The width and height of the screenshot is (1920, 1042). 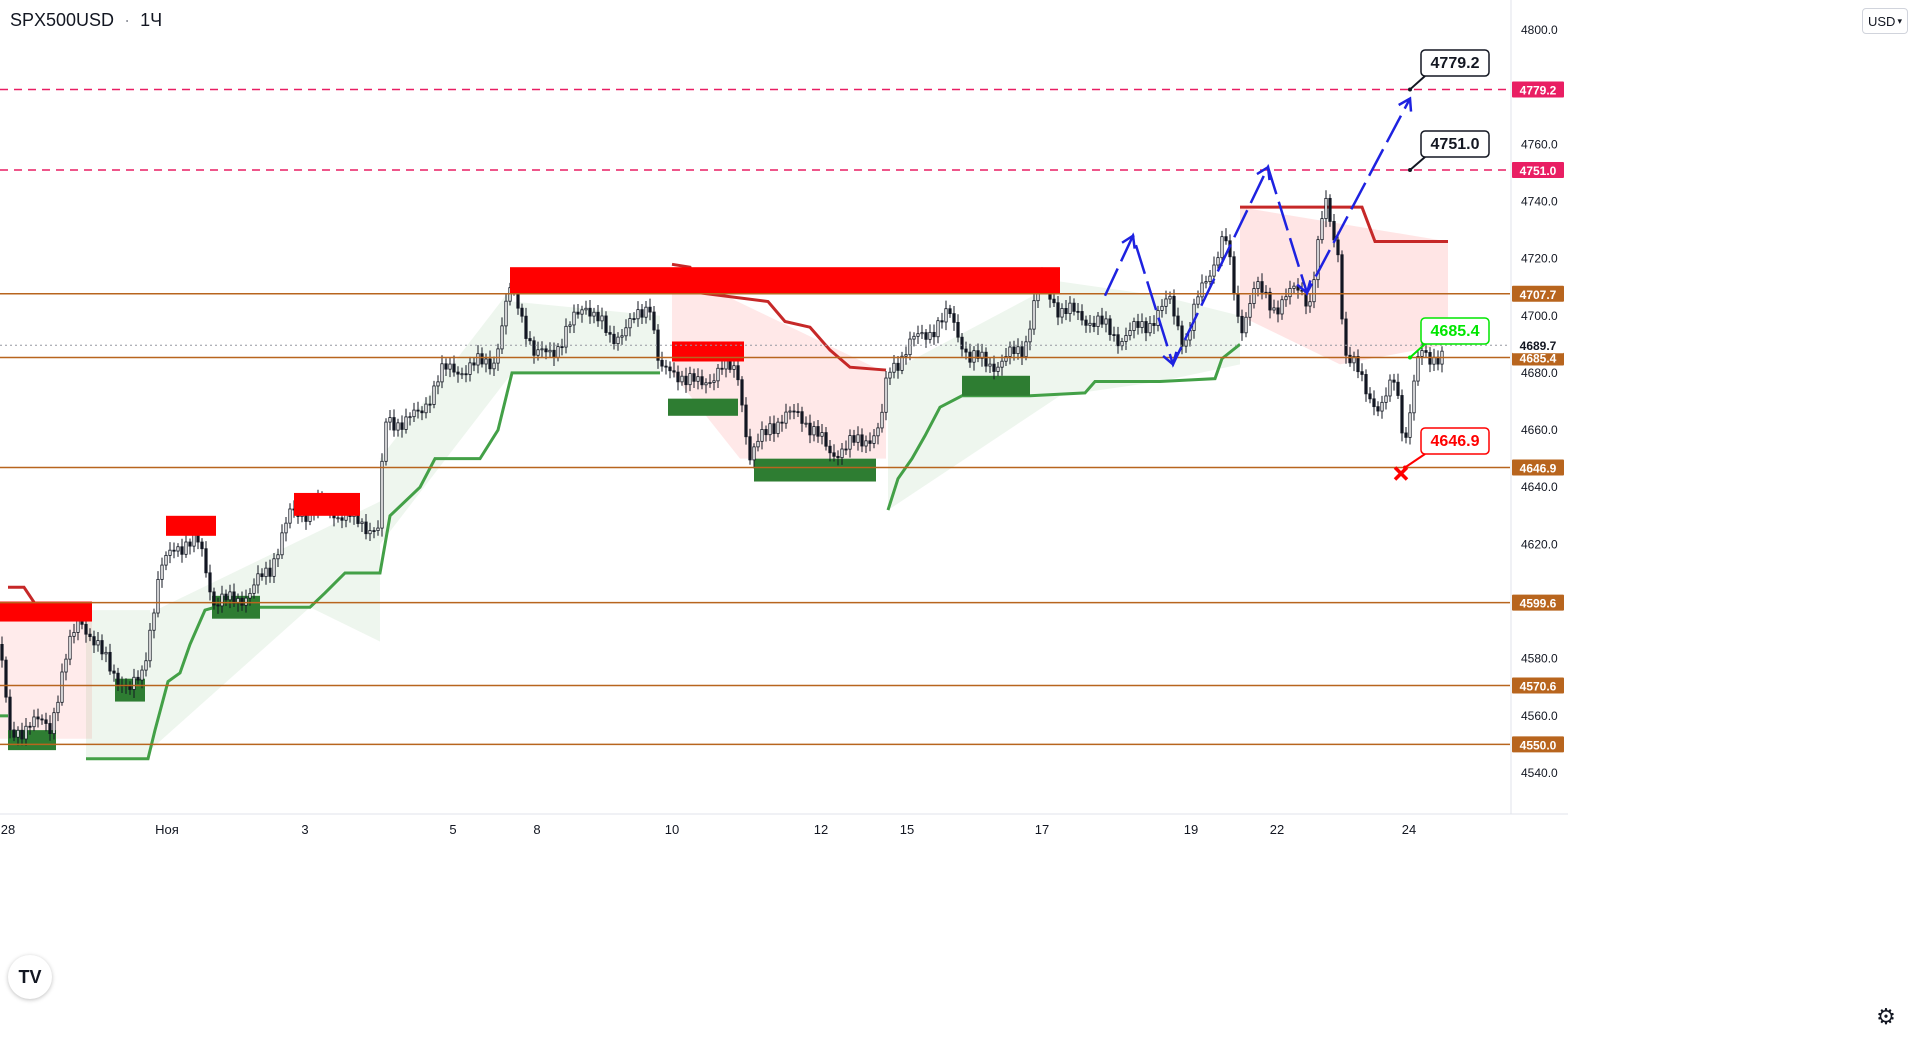 I want to click on stop-callout-pointer, so click(x=1415, y=461).